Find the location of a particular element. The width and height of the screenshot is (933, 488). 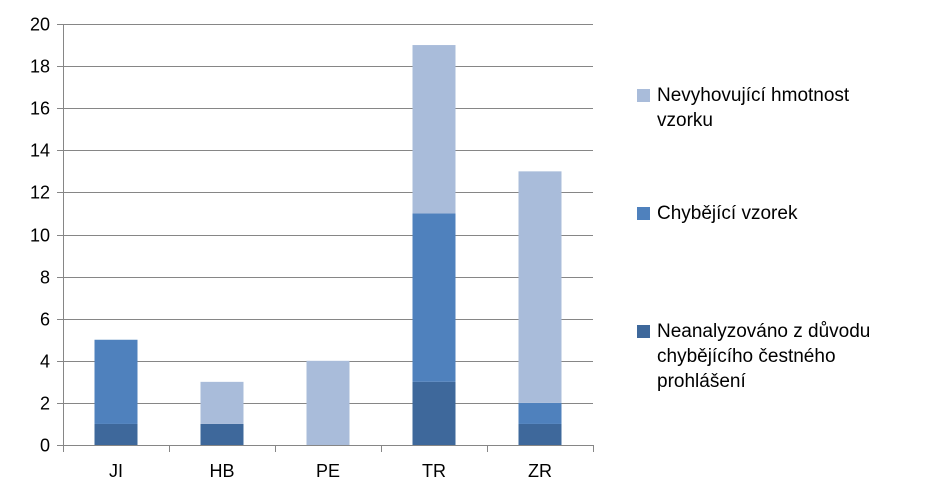

y-tick-label: 8 is located at coordinates (45, 278).